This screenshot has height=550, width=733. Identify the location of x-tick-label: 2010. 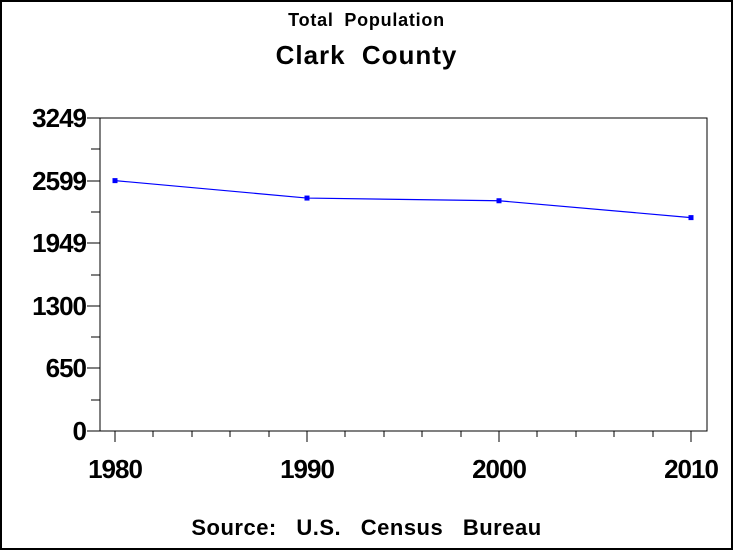
(691, 469).